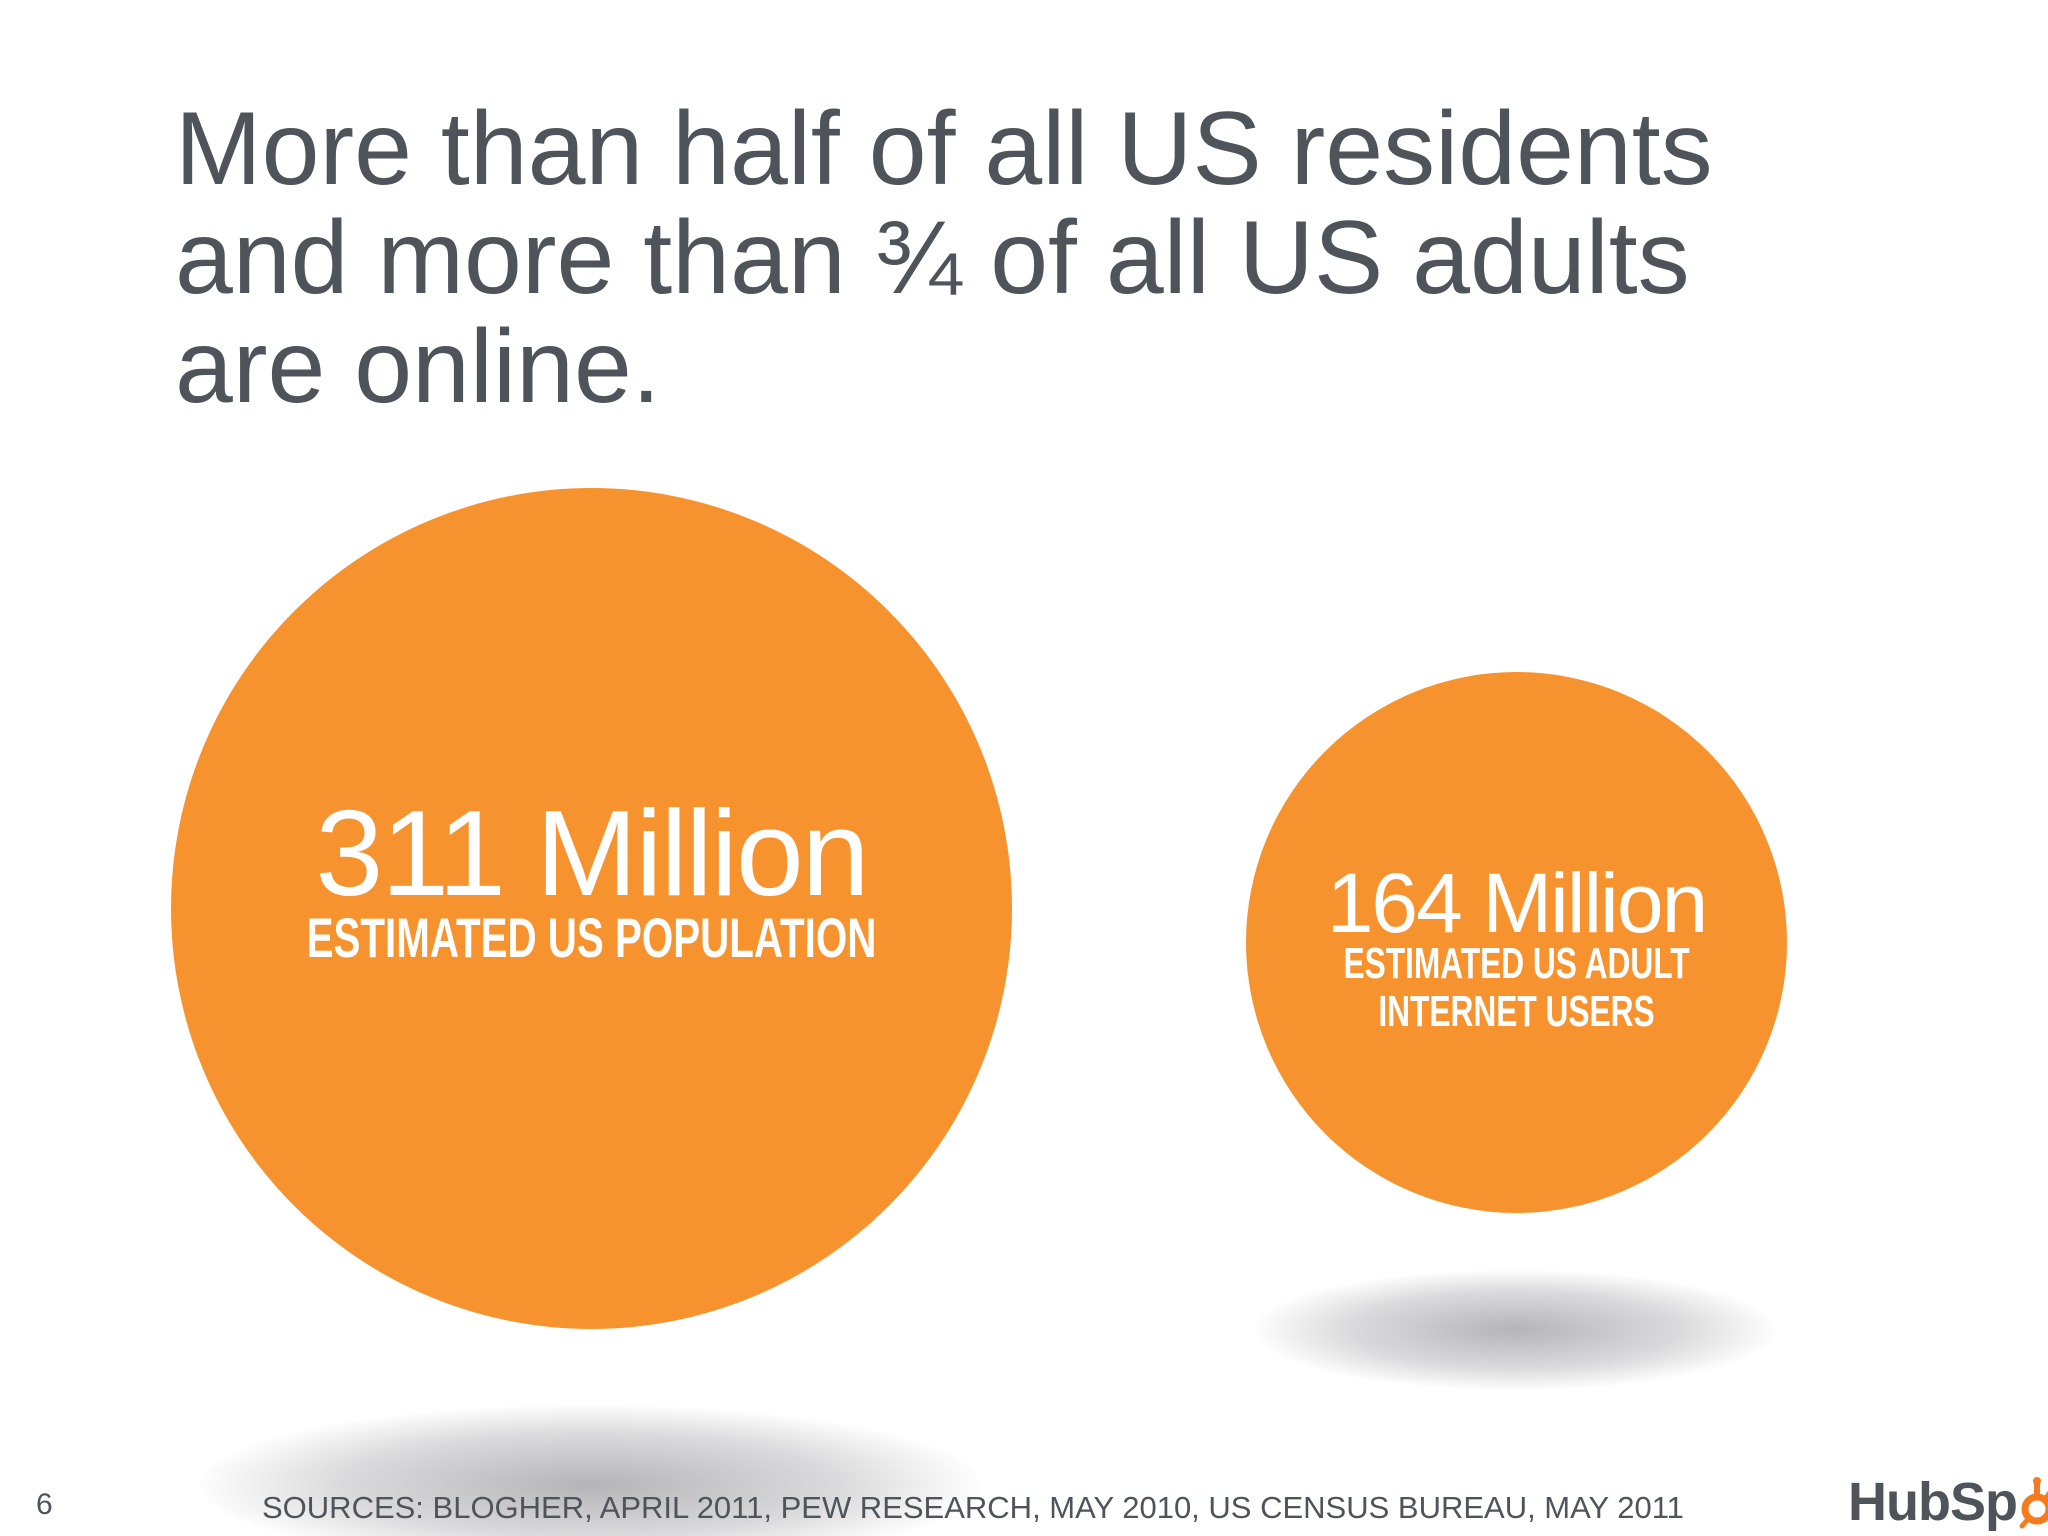 The width and height of the screenshot is (2048, 1536). What do you see at coordinates (1517, 903) in the screenshot?
I see `bubble-internet-users-value: 164 Million` at bounding box center [1517, 903].